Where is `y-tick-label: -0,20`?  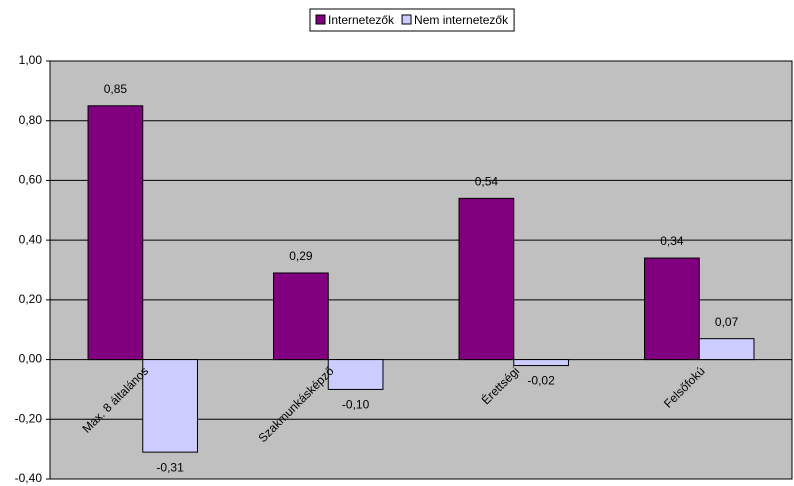 y-tick-label: -0,20 is located at coordinates (29, 418).